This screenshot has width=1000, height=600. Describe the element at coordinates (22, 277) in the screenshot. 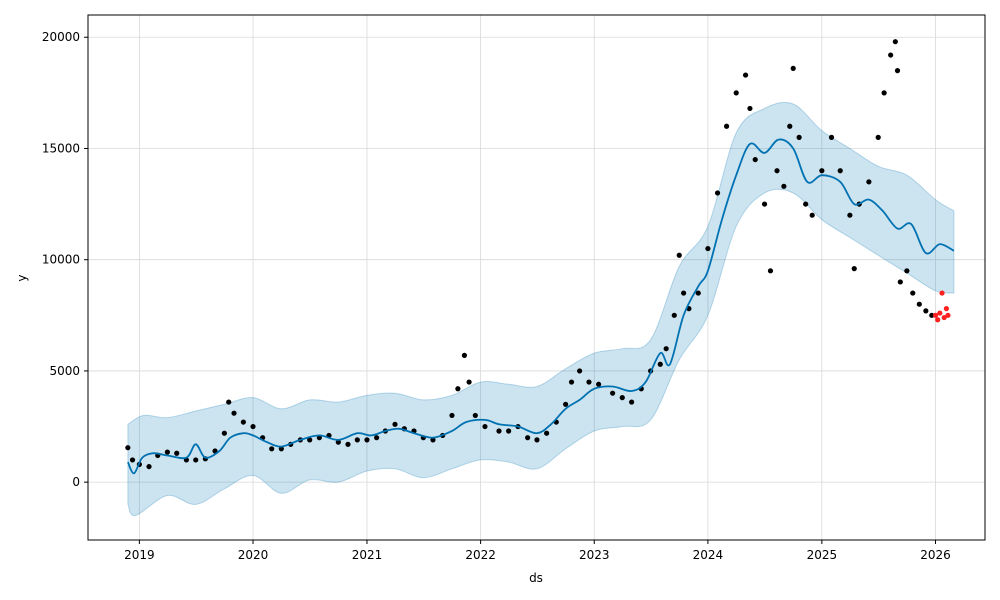

I see `y-axis-label: y` at that location.